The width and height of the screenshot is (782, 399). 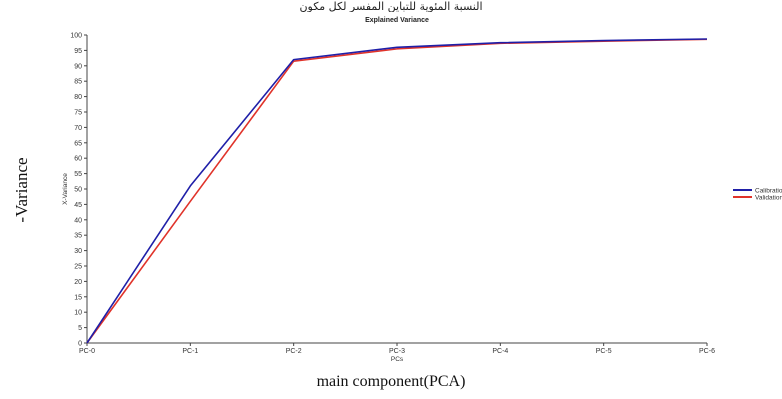 I want to click on legend-label-validation: Validation, so click(x=768, y=198).